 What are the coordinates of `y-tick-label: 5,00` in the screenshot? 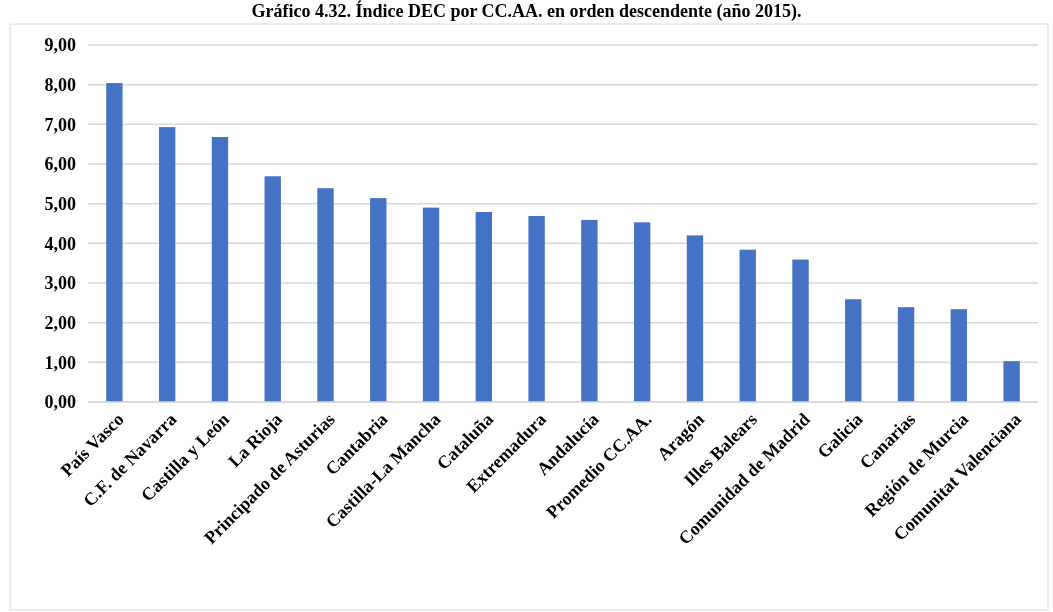 It's located at (60, 203).